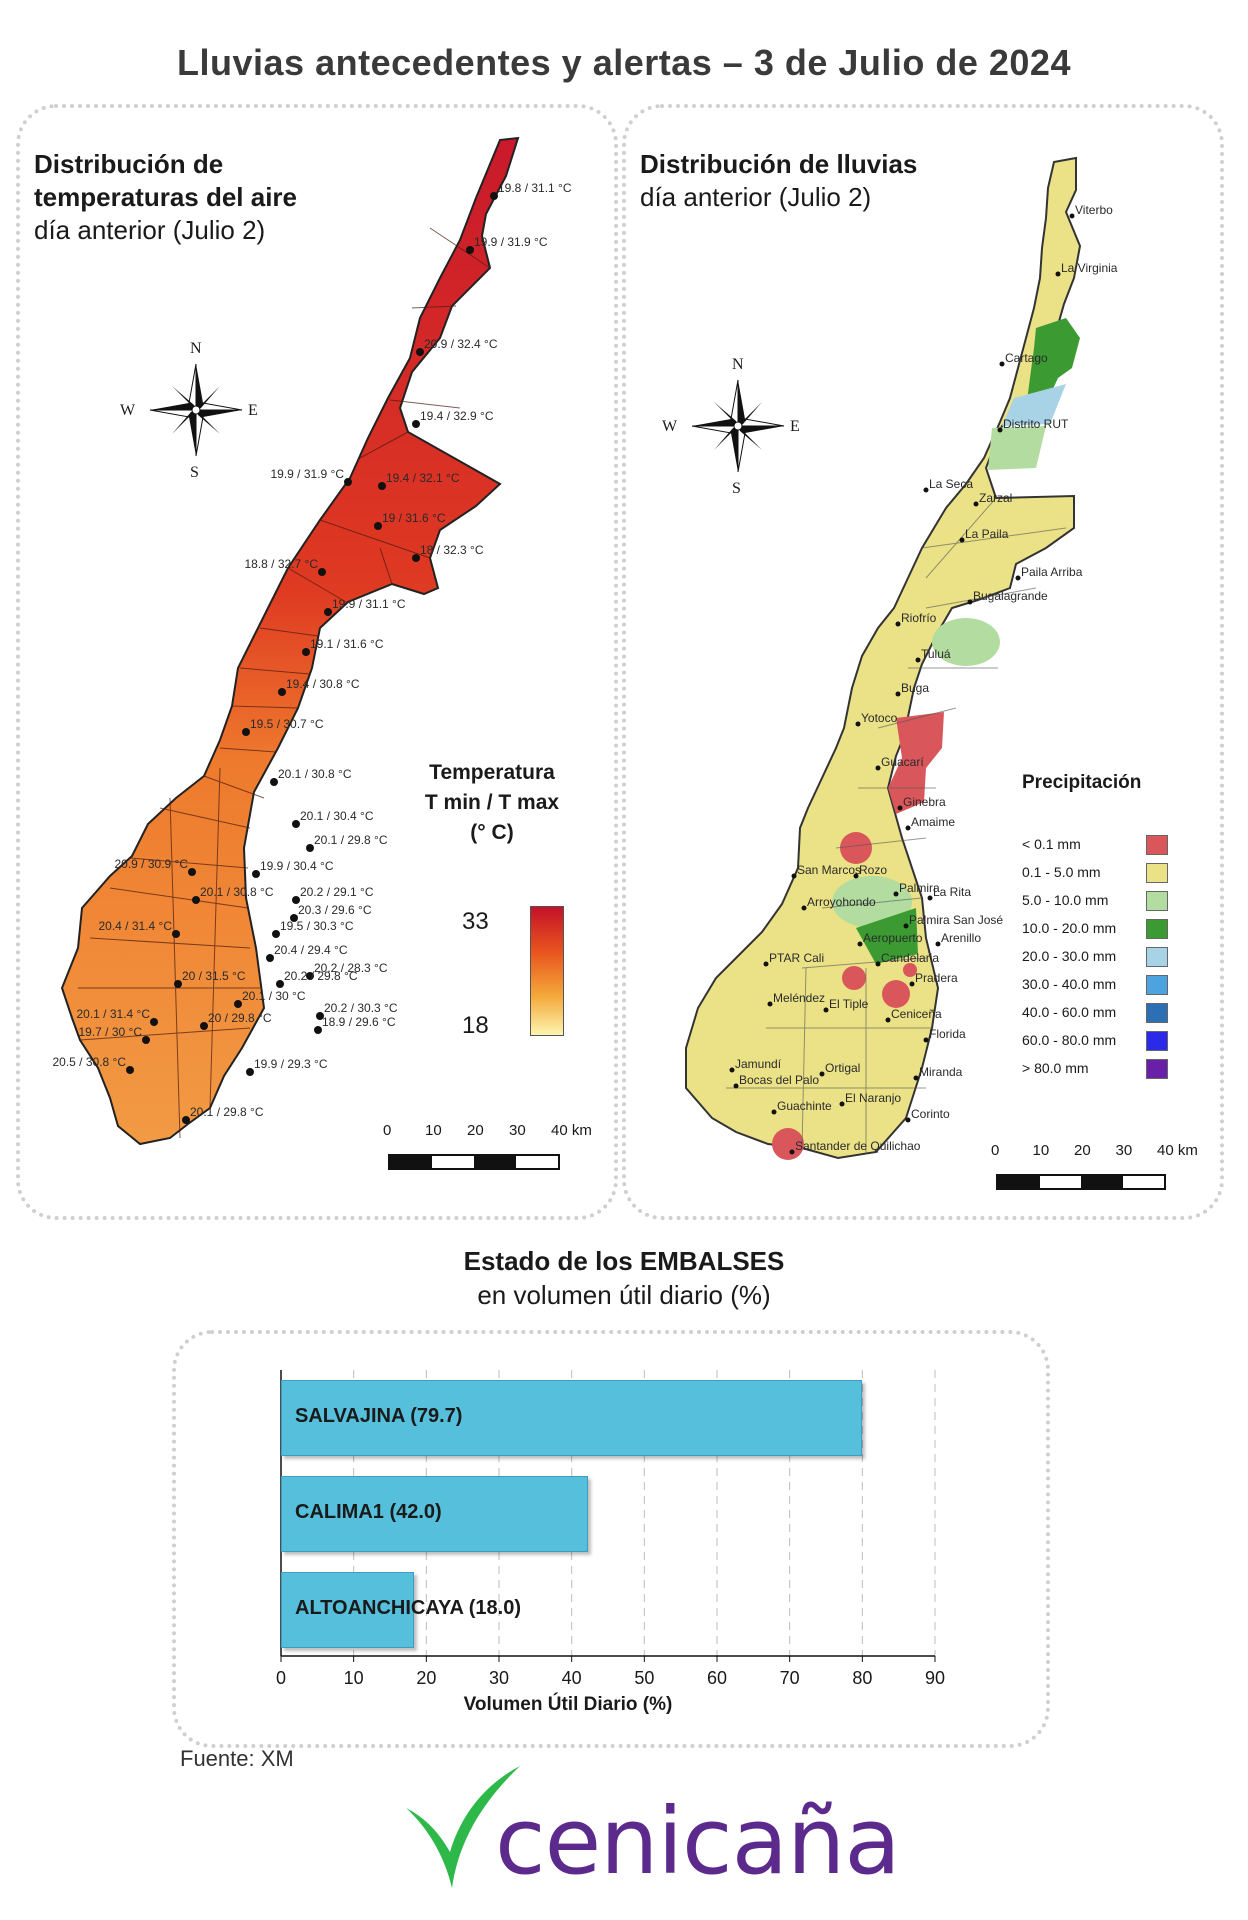 The height and width of the screenshot is (1920, 1248). I want to click on place-label: Santander de Quilichao, so click(858, 1146).